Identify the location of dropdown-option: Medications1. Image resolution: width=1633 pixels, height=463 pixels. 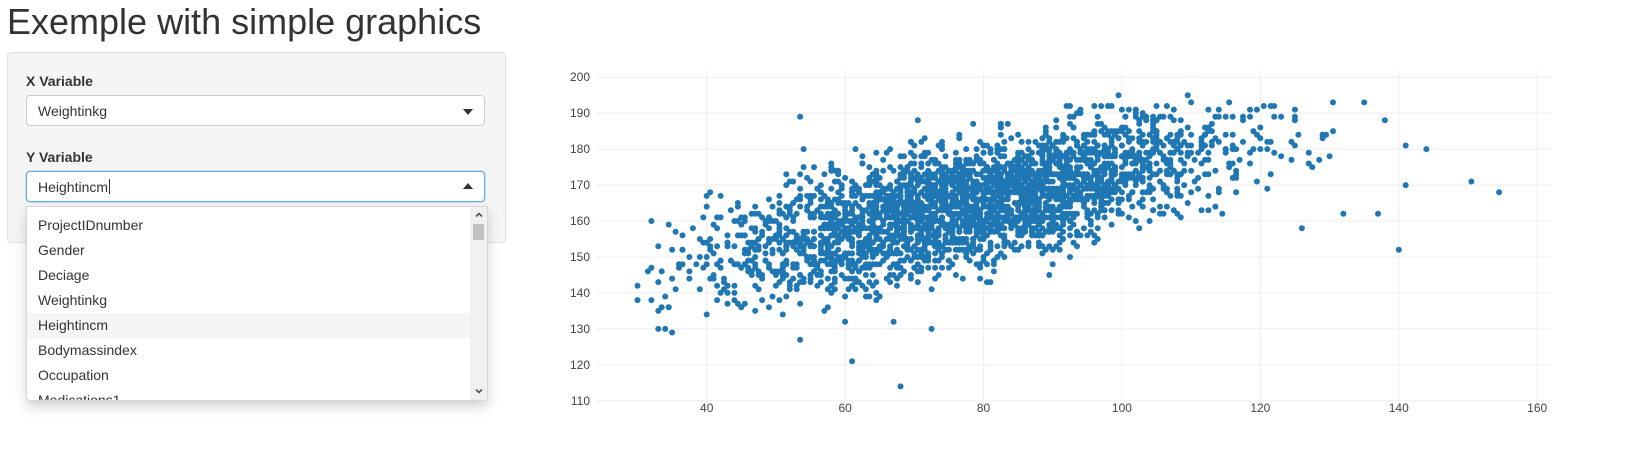
(79, 396).